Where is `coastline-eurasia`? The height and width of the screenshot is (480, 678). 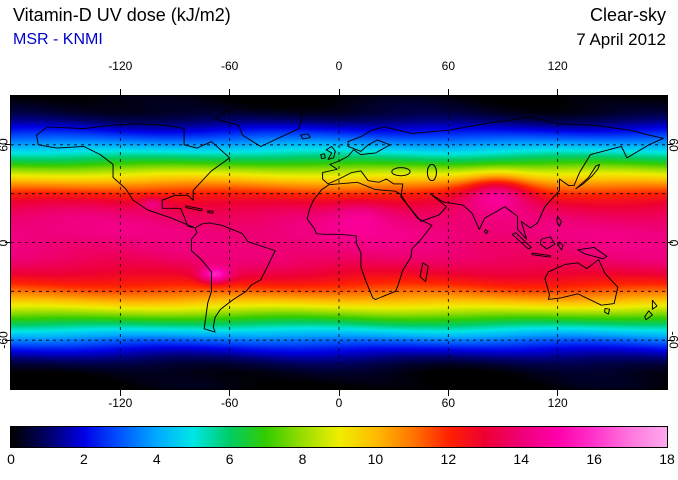
coastline-eurasia is located at coordinates (493, 178).